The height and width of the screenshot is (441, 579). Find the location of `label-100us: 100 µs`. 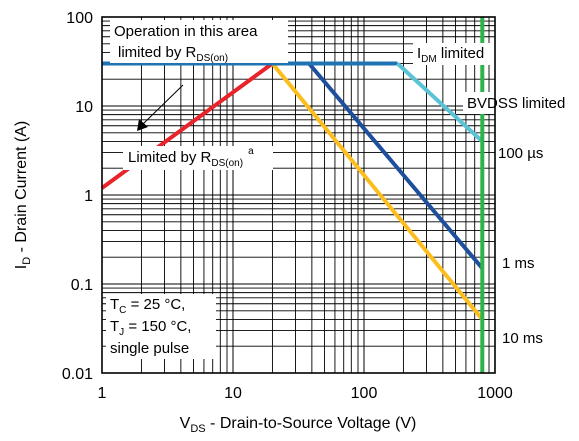

label-100us: 100 µs is located at coordinates (520, 153).